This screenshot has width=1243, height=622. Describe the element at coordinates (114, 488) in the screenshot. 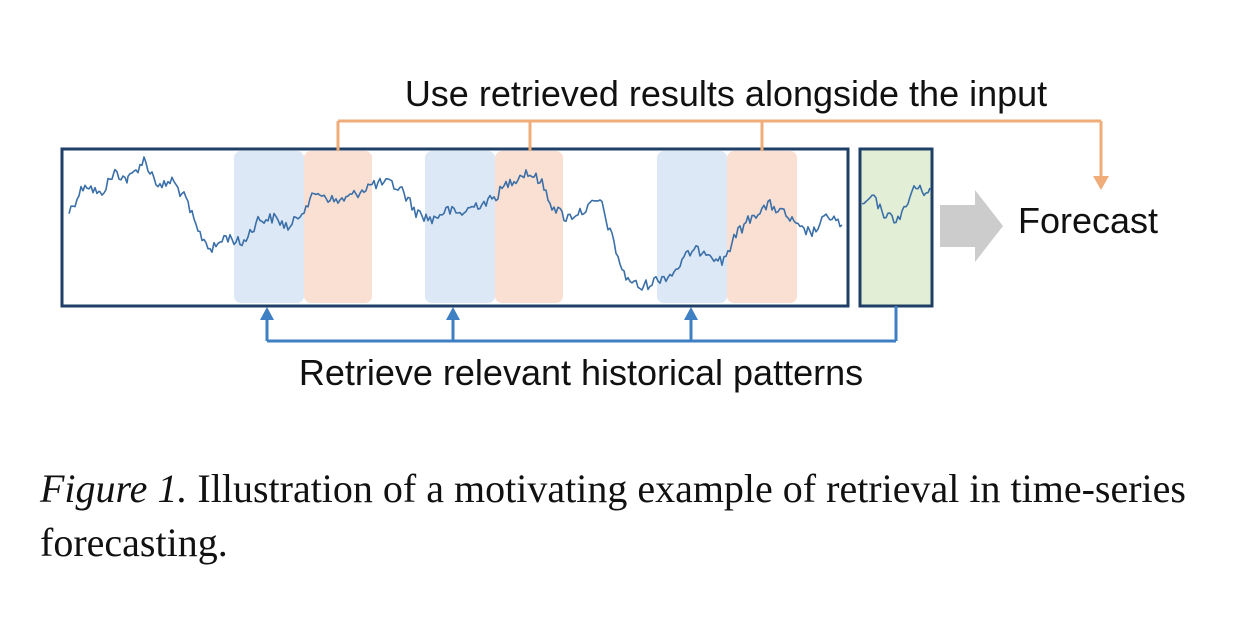

I see `figure-label: Figure 1.` at that location.